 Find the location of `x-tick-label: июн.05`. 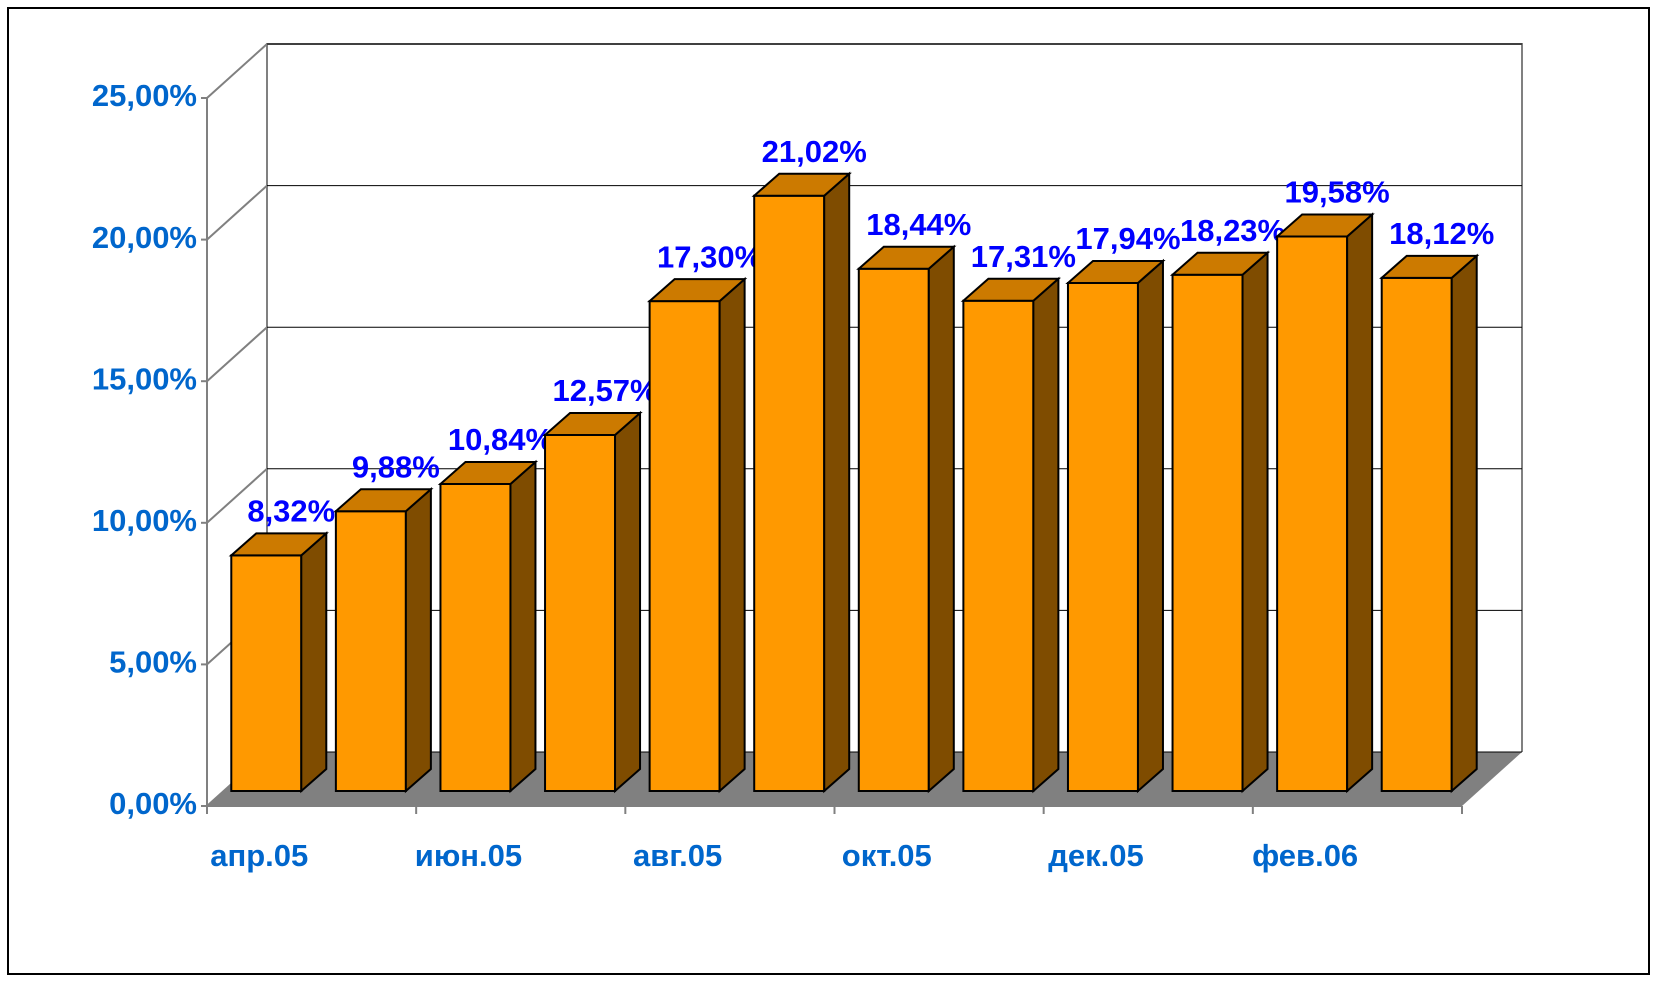

x-tick-label: июн.05 is located at coordinates (468, 855).